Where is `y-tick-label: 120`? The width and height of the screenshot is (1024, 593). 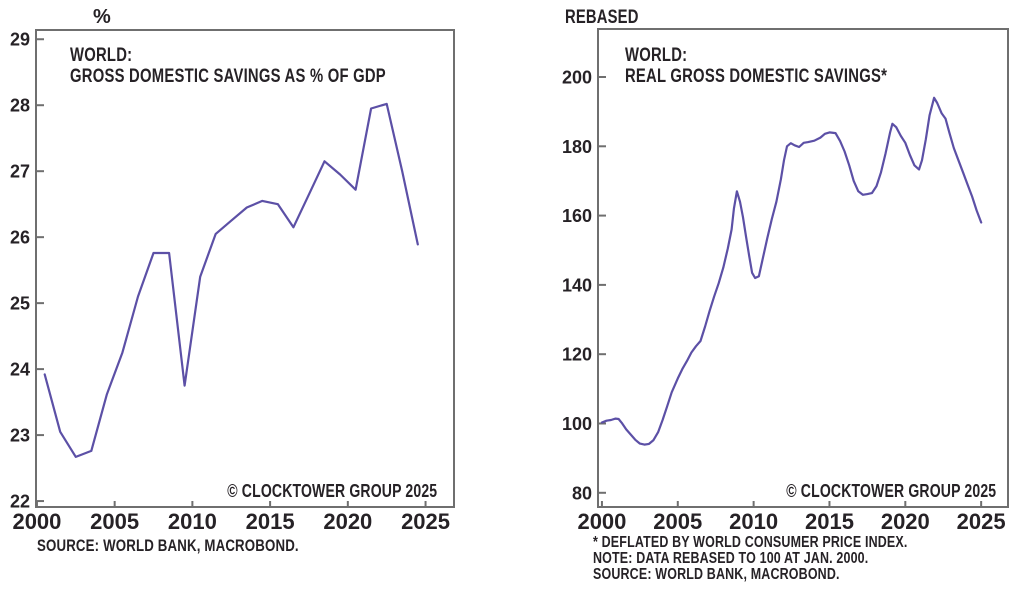 y-tick-label: 120 is located at coordinates (577, 355).